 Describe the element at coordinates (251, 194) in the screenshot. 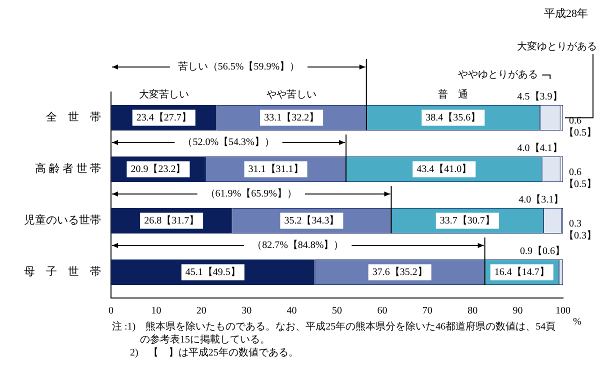

I see `annotation: （61.9%【65.9%】）` at that location.